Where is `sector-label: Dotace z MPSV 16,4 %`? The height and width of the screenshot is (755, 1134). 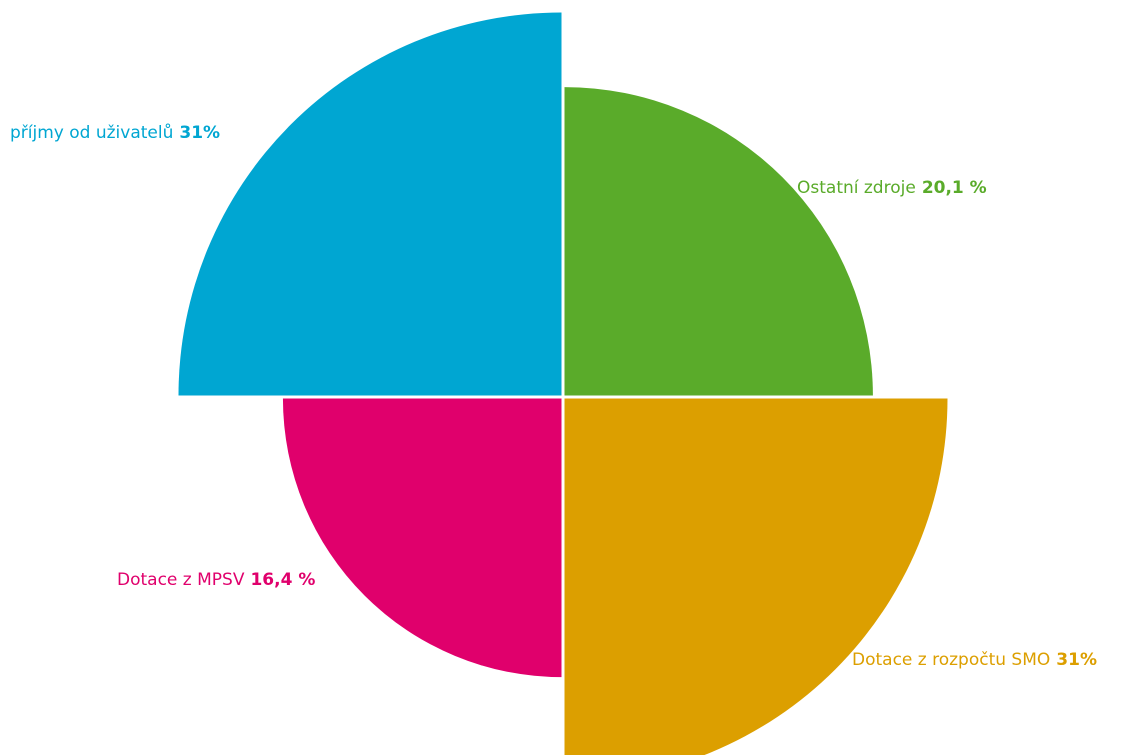 sector-label: Dotace z MPSV 16,4 % is located at coordinates (216, 580).